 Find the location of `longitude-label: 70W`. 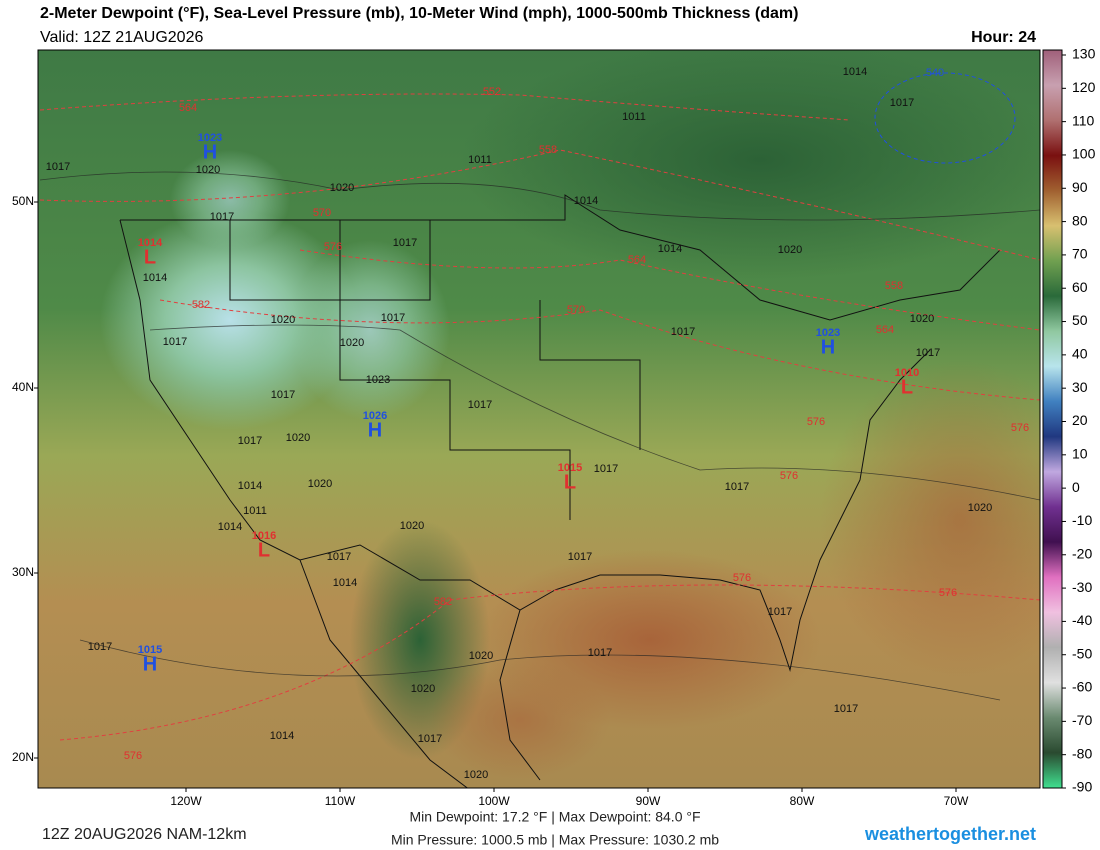

longitude-label: 70W is located at coordinates (956, 801).